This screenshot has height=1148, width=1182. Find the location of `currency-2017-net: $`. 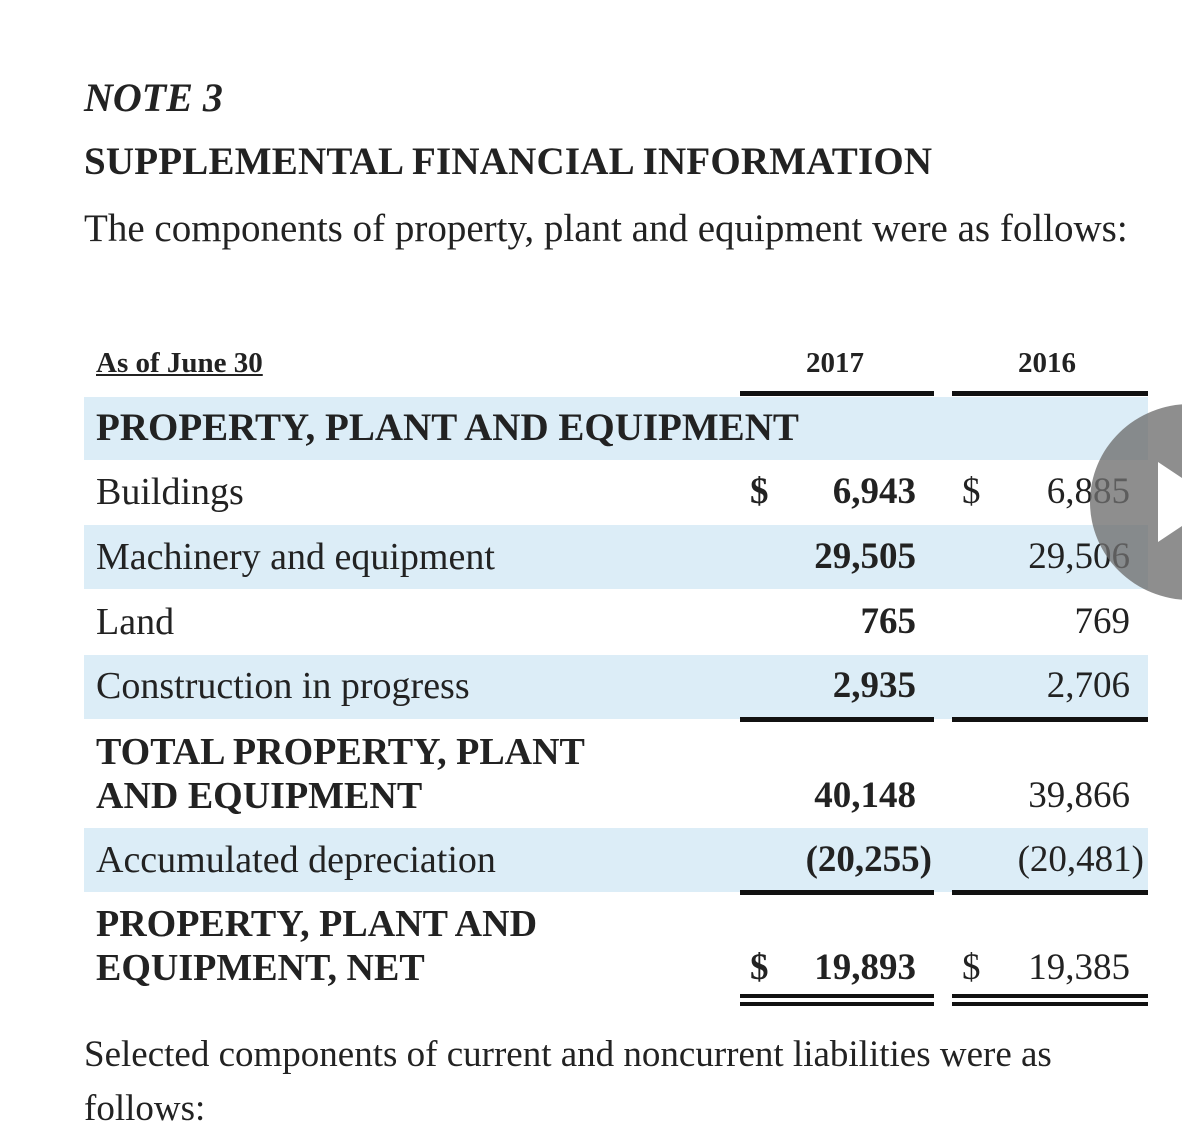

currency-2017-net: $ is located at coordinates (759, 967).